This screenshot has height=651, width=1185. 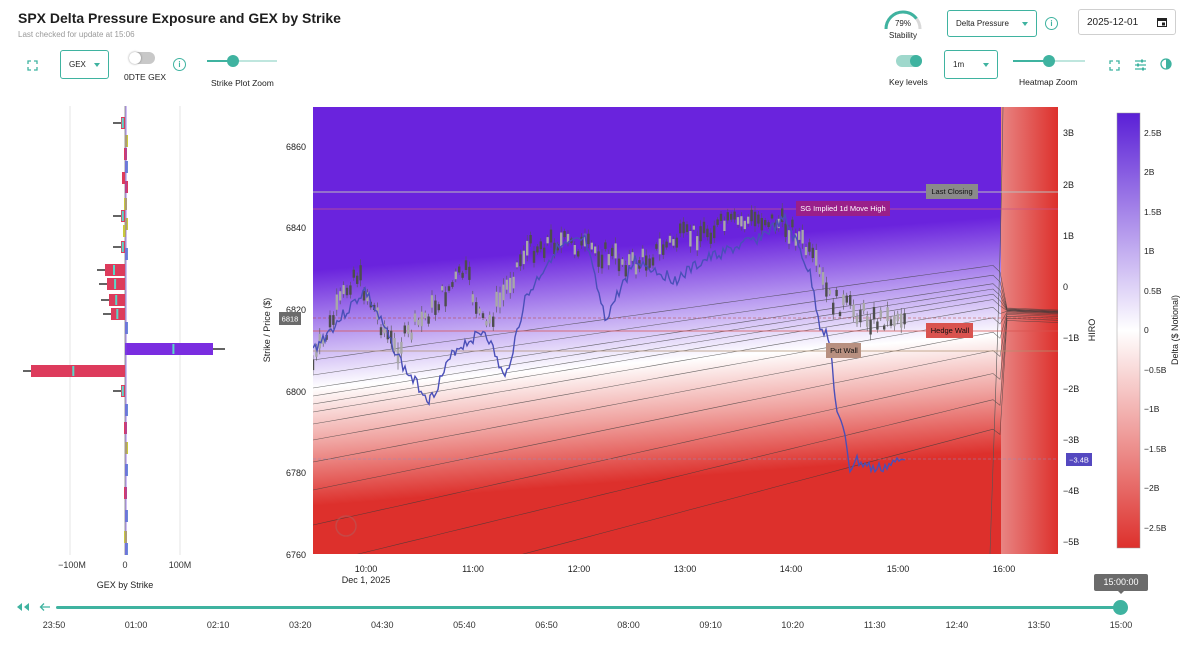 I want to click on timeline-thumb, so click(x=1120, y=607).